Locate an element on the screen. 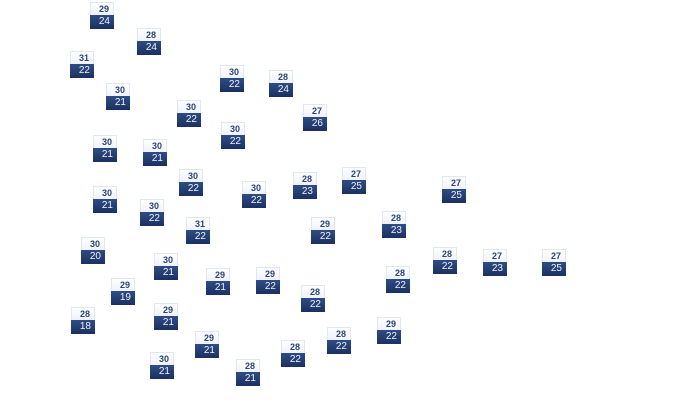  temperature-marker: 27 23 is located at coordinates (495, 262).